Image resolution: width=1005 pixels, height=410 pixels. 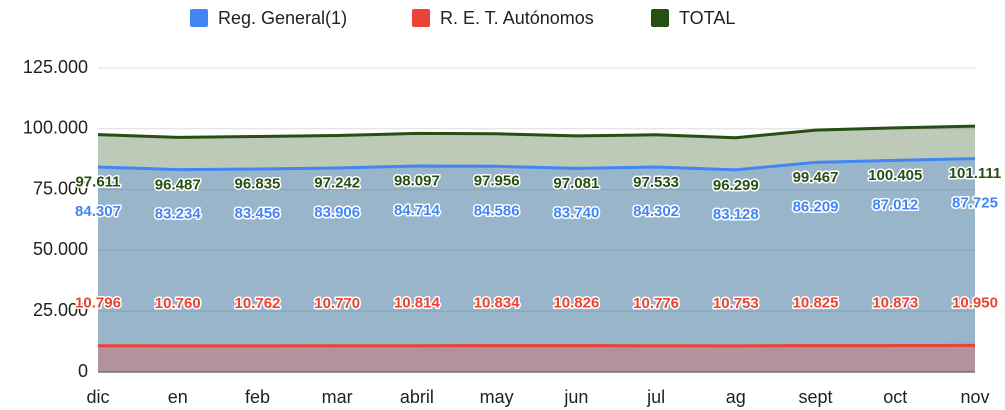 I want to click on data-label: 84.586, so click(x=497, y=210).